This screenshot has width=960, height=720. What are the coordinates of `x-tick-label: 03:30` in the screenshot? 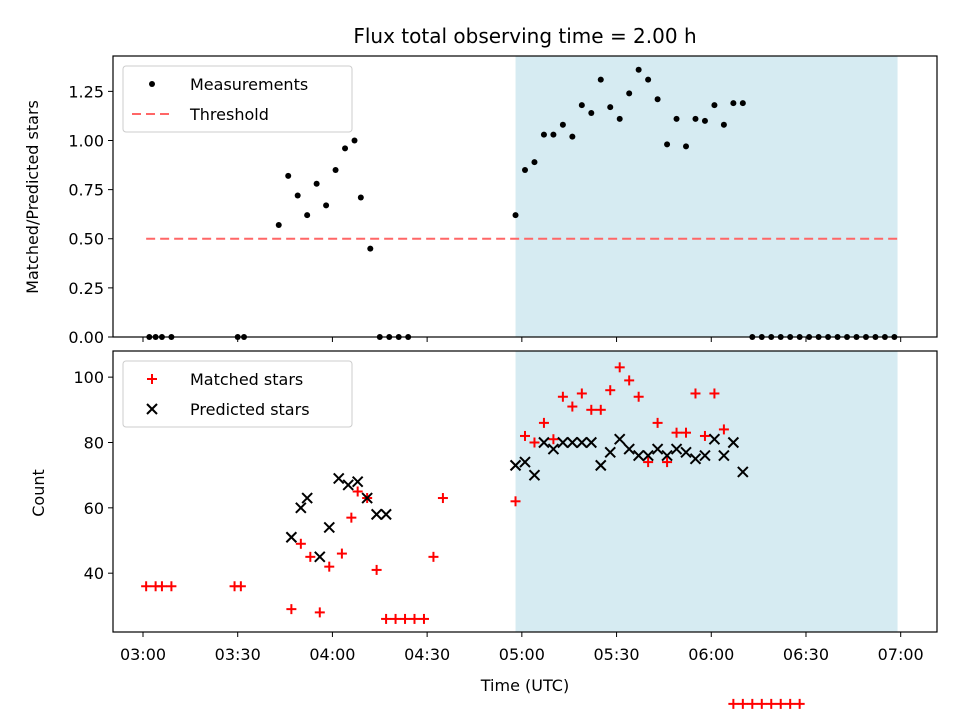 It's located at (238, 654).